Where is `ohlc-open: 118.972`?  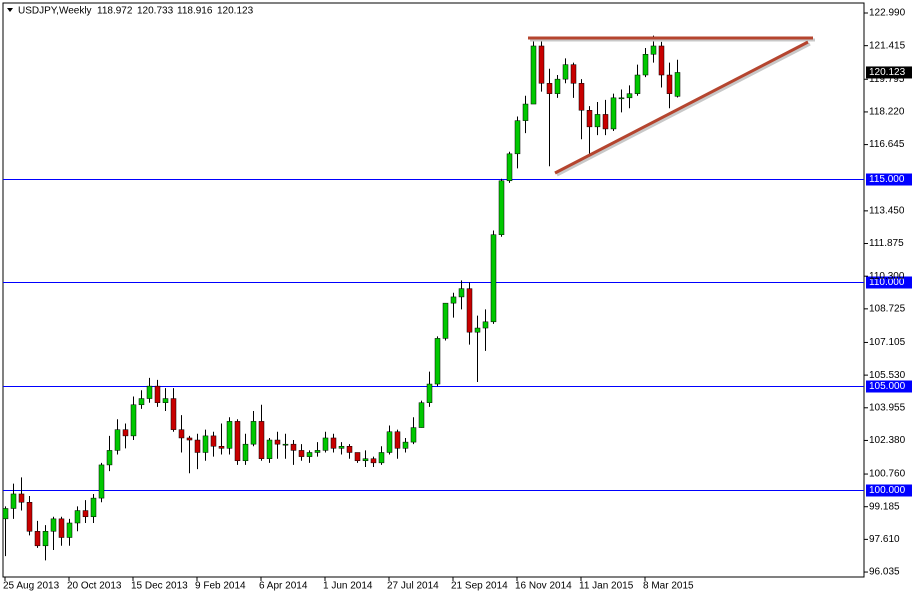
ohlc-open: 118.972 is located at coordinates (115, 11).